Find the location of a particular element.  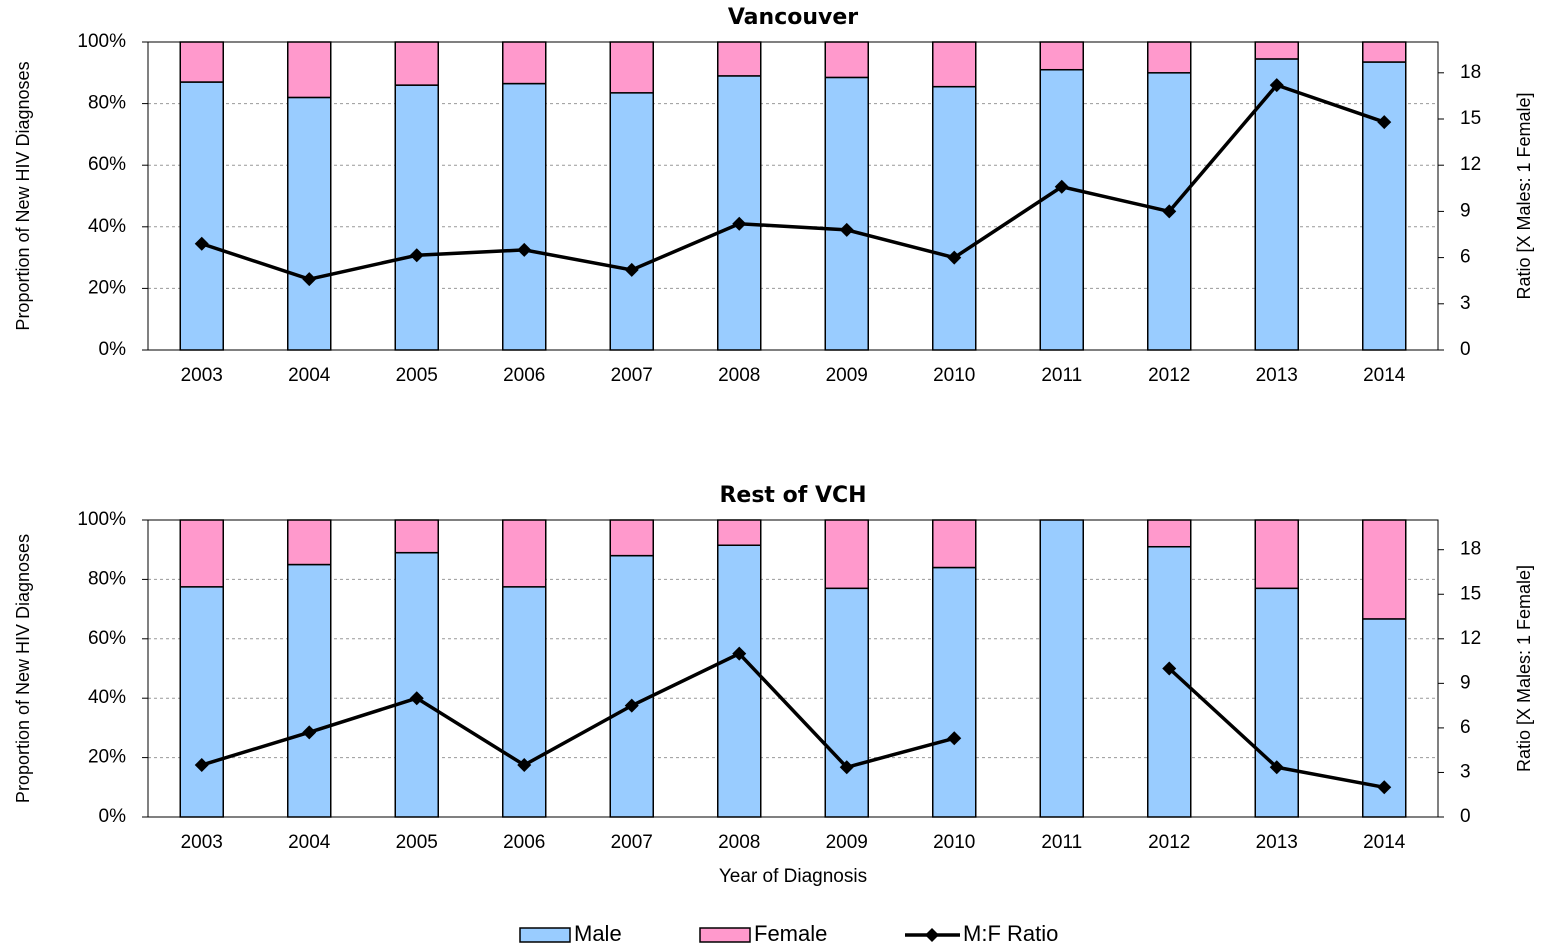

legend-marker is located at coordinates (932, 935).